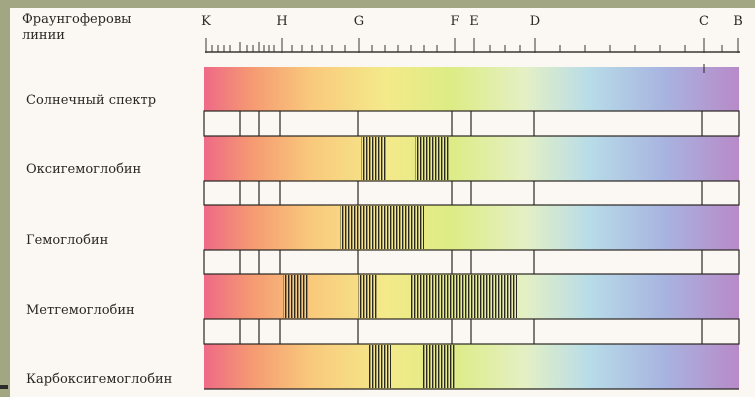 The height and width of the screenshot is (397, 755). Describe the element at coordinates (99, 379) in the screenshot. I see `spectrum-label-carboxyhemoglobin: Карбоксигемоглобин` at that location.